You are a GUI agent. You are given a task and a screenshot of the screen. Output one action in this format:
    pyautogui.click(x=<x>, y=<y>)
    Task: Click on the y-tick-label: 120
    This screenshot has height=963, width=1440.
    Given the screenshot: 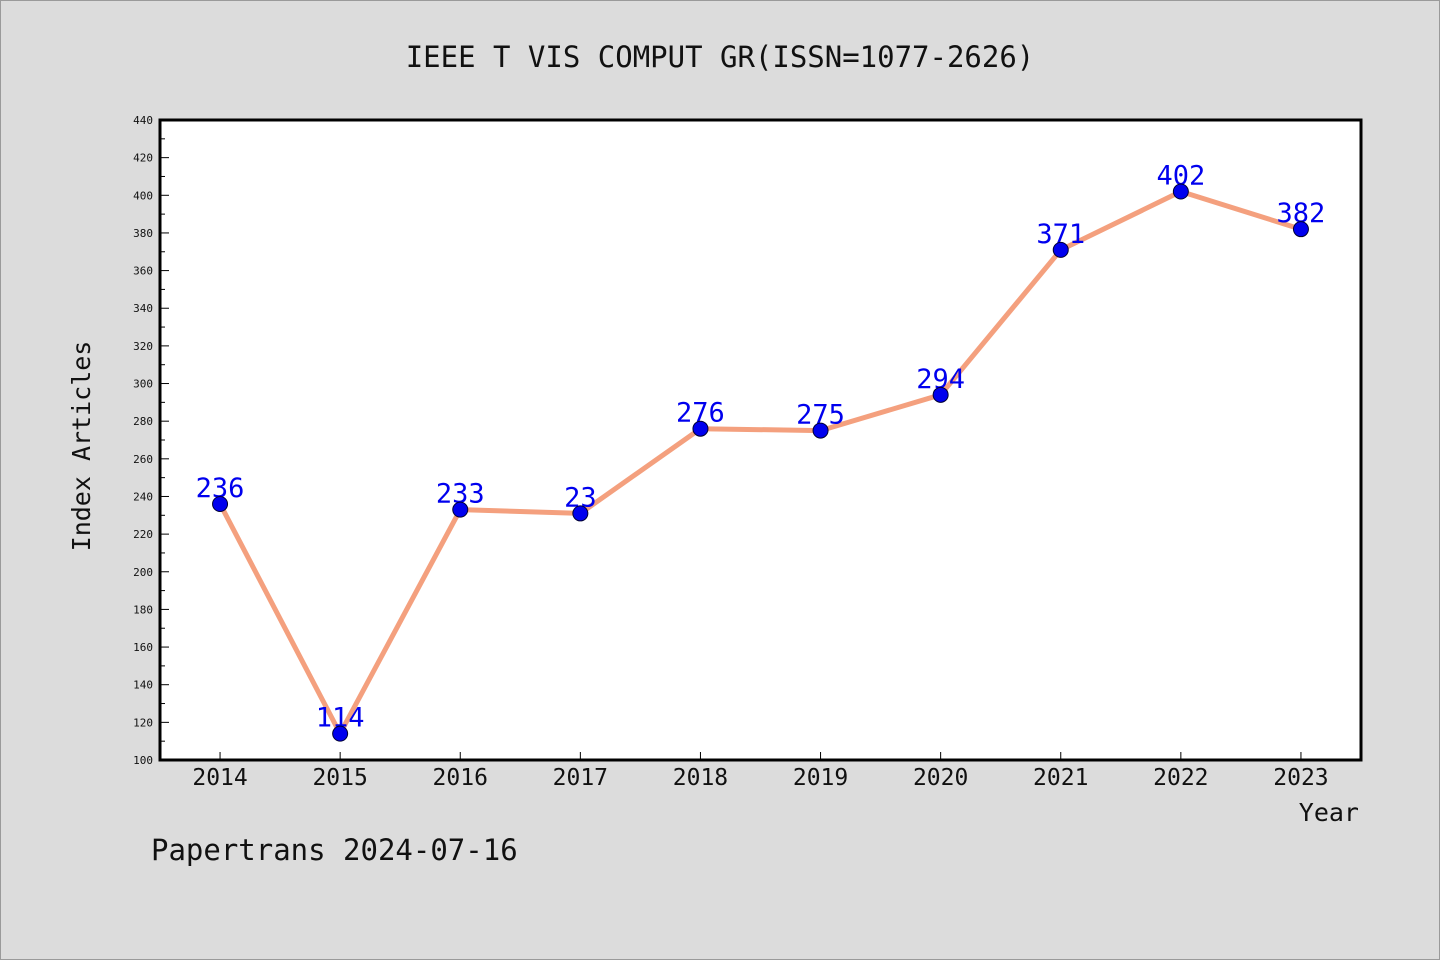 What is the action you would take?
    pyautogui.click(x=143, y=722)
    